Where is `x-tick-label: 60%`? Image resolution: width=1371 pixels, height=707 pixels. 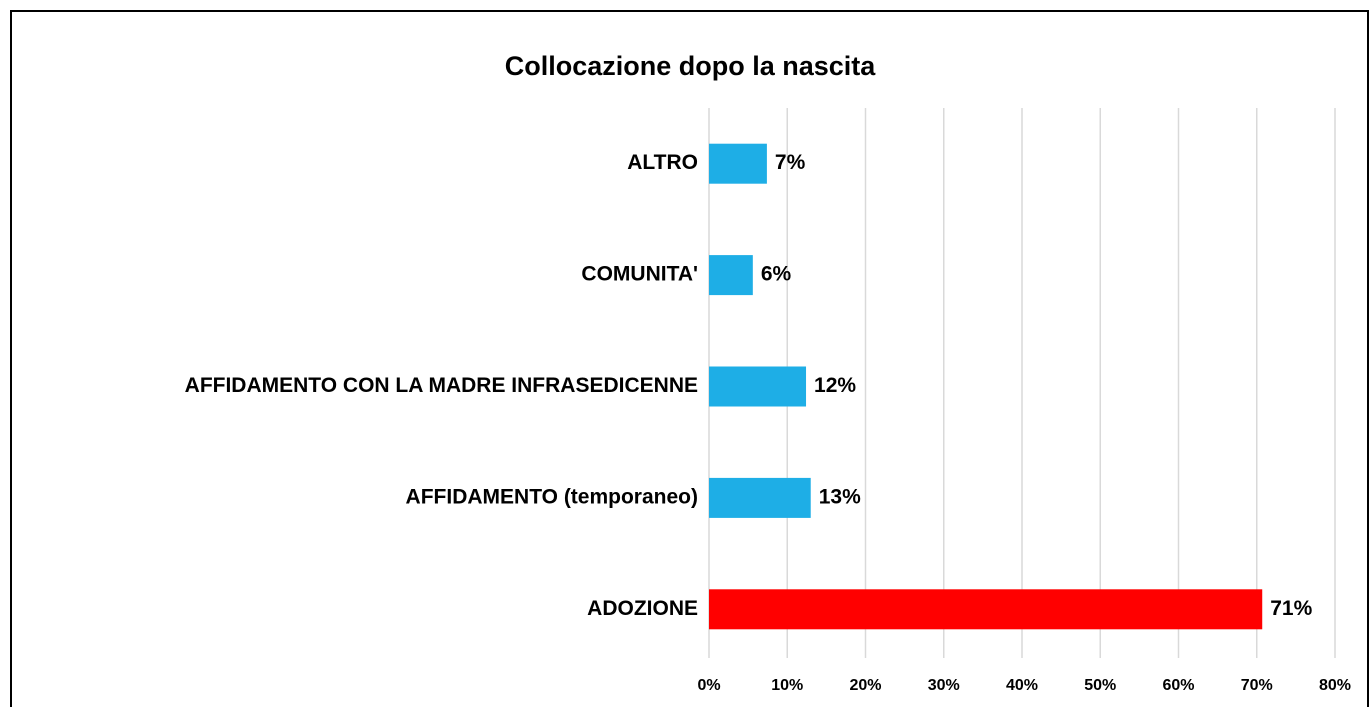
x-tick-label: 60% is located at coordinates (1178, 685).